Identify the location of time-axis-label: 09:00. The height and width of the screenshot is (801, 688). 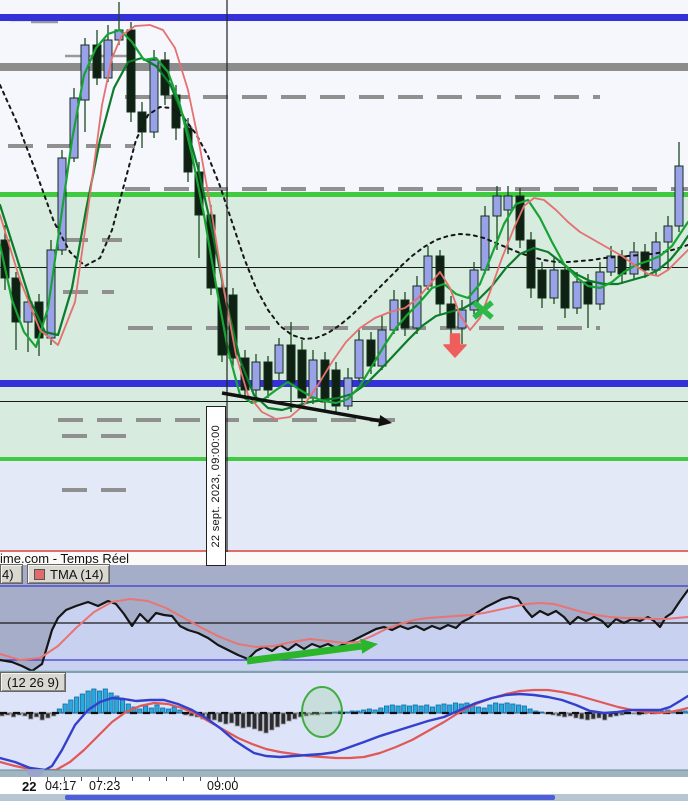
(223, 786).